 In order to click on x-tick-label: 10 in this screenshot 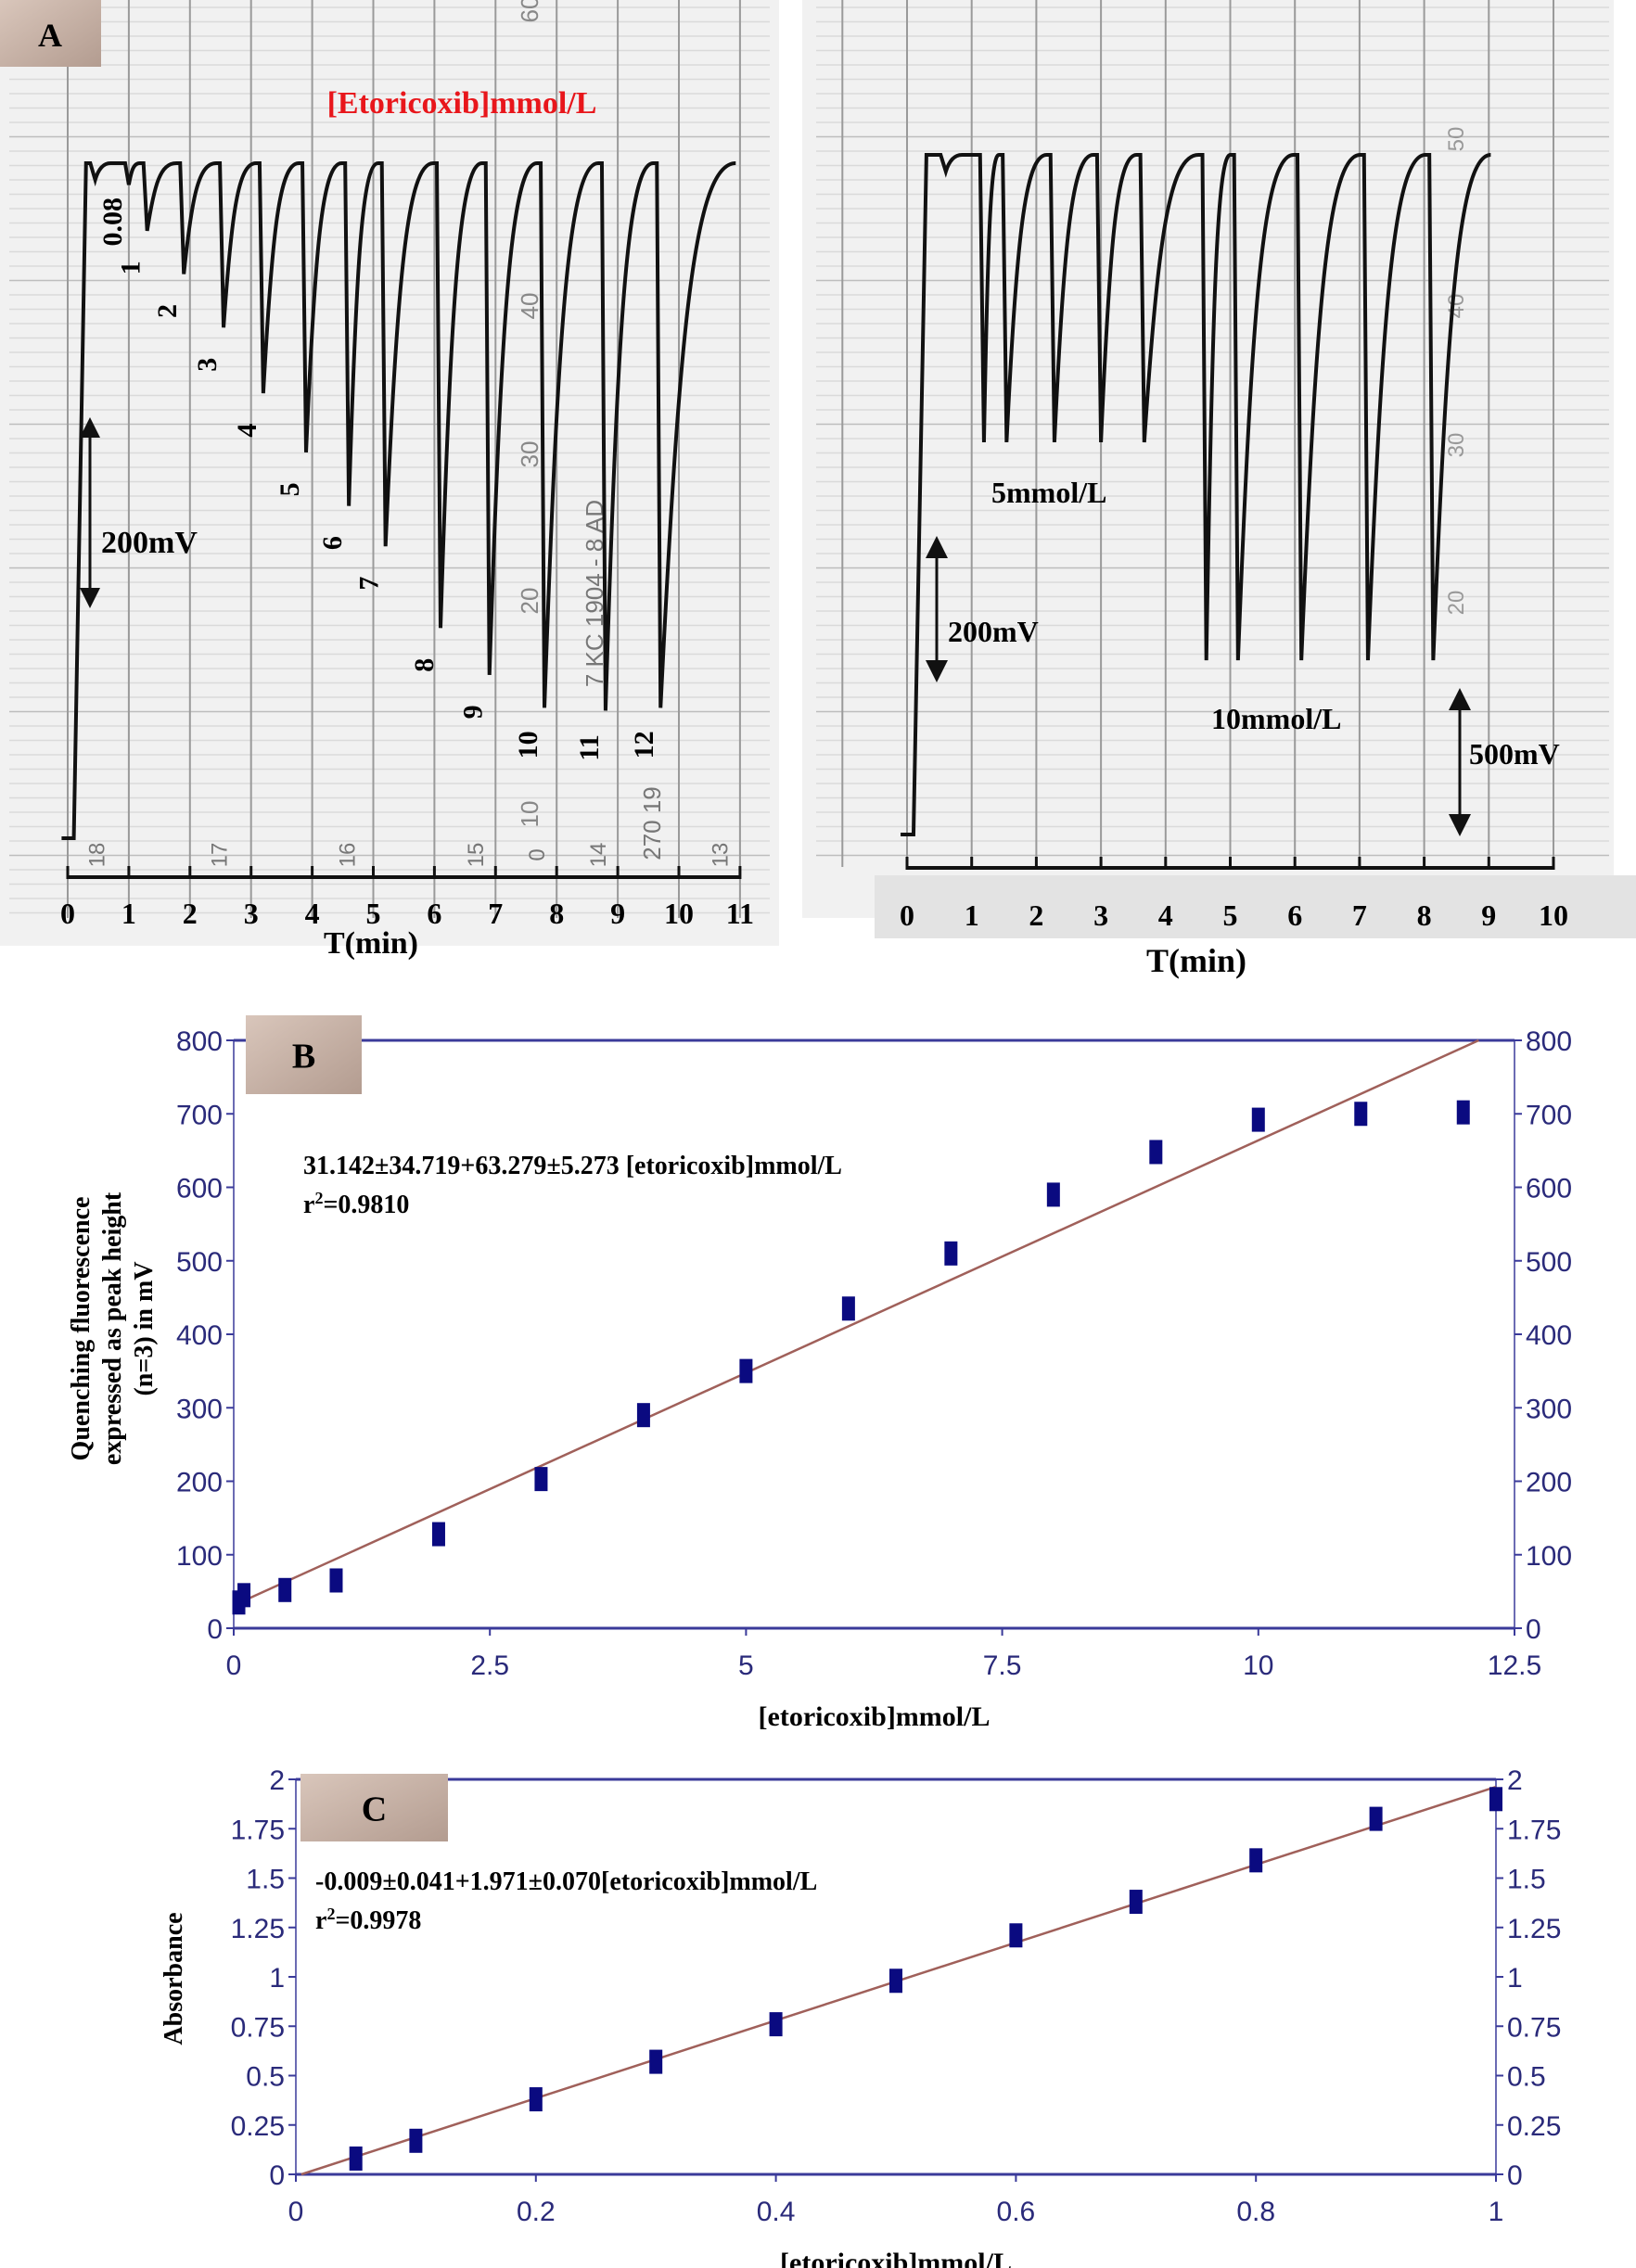, I will do `click(1258, 1665)`.